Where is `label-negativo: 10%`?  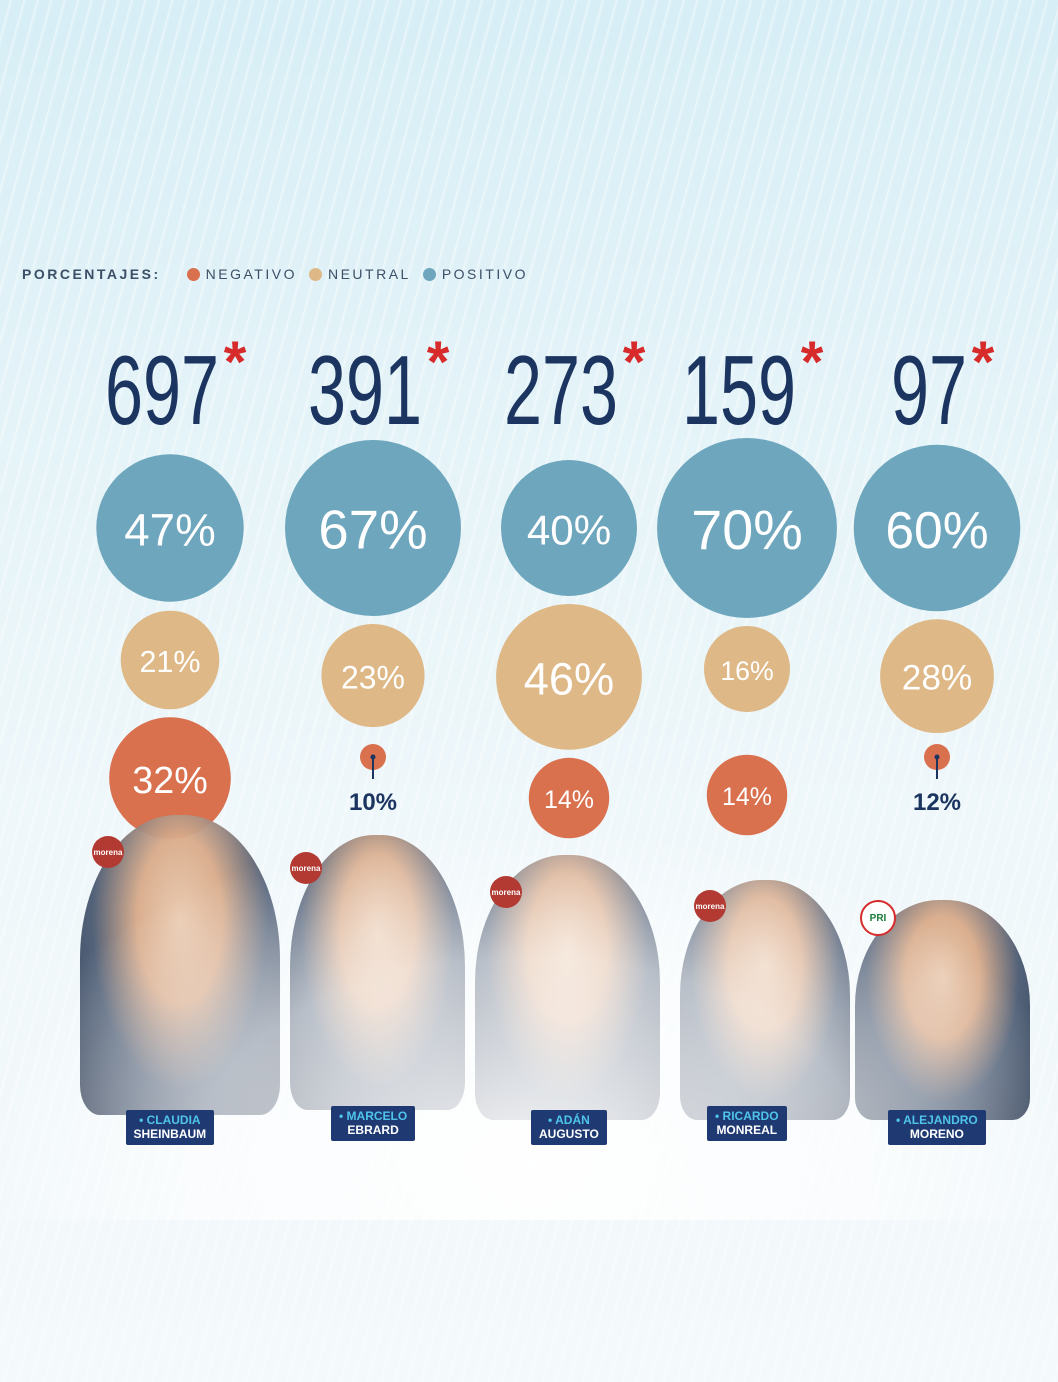
label-negativo: 10% is located at coordinates (373, 802).